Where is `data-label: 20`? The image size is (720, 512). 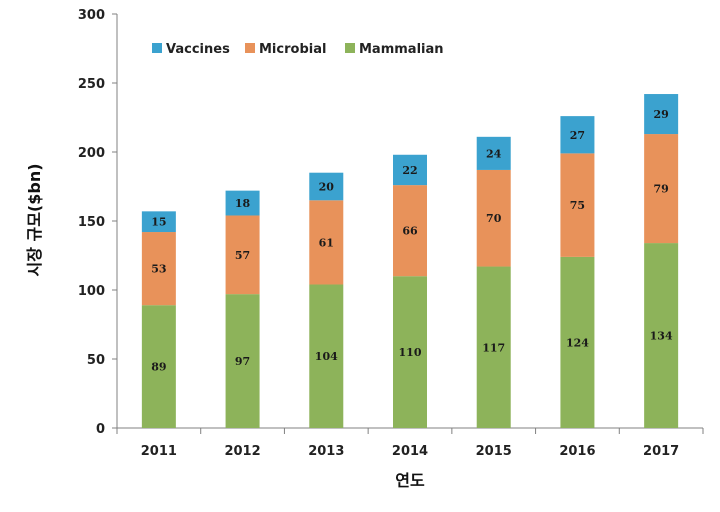 data-label: 20 is located at coordinates (327, 187).